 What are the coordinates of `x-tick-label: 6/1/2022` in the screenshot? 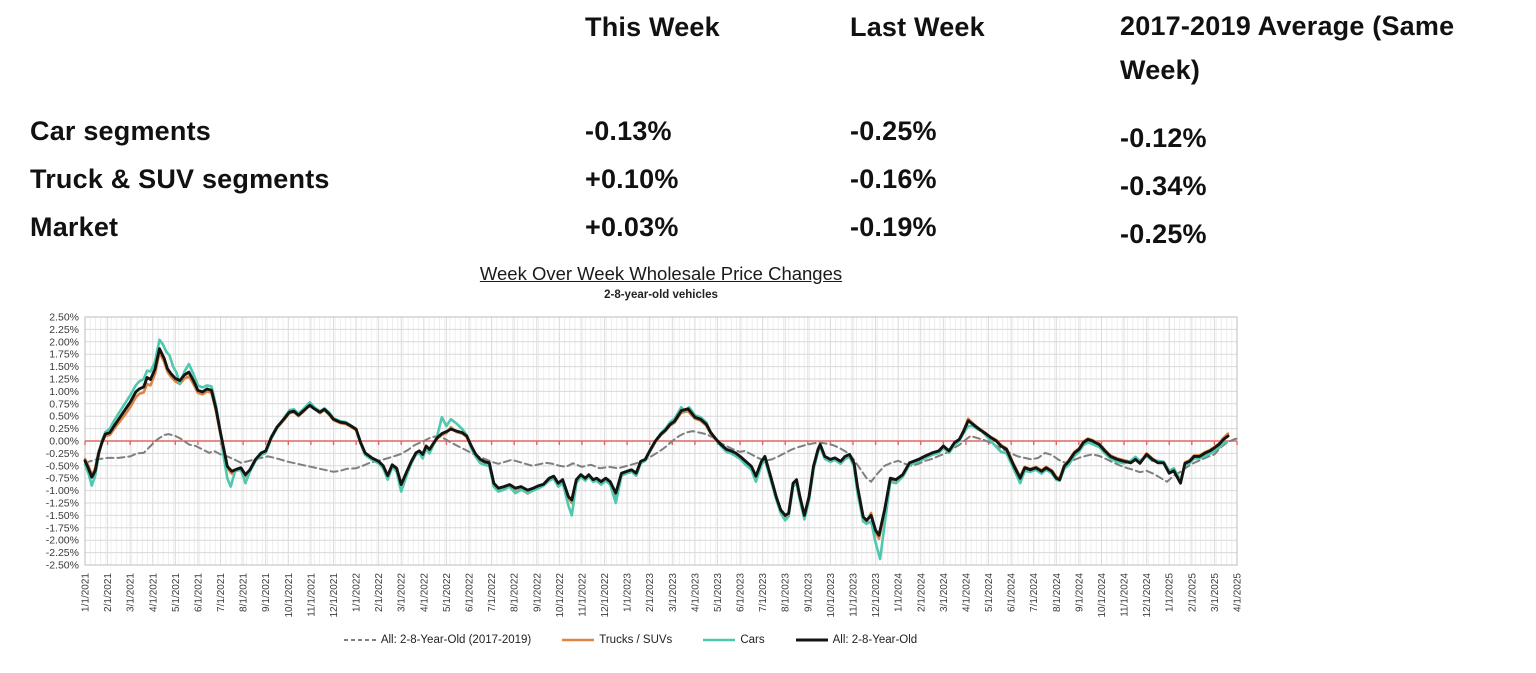 It's located at (470, 592).